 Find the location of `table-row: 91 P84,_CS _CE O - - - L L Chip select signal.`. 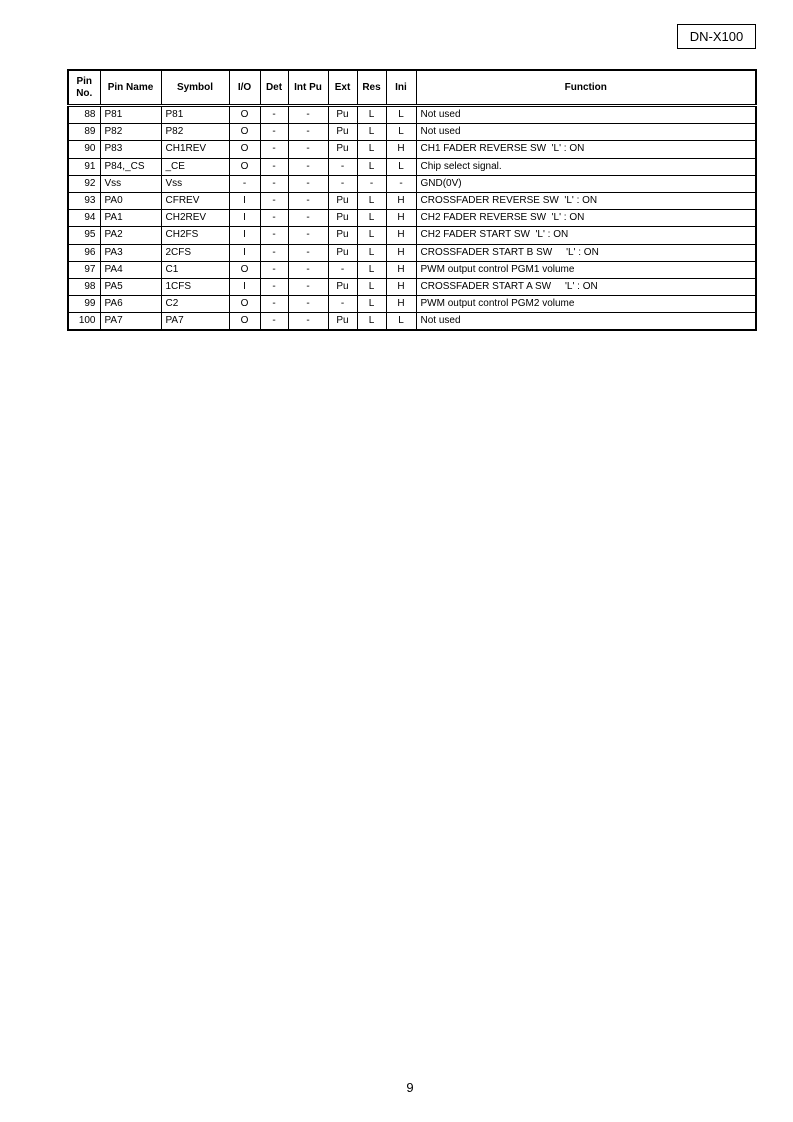

table-row: 91 P84,_CS _CE O - - - L L Chip select signal. is located at coordinates (412, 166).